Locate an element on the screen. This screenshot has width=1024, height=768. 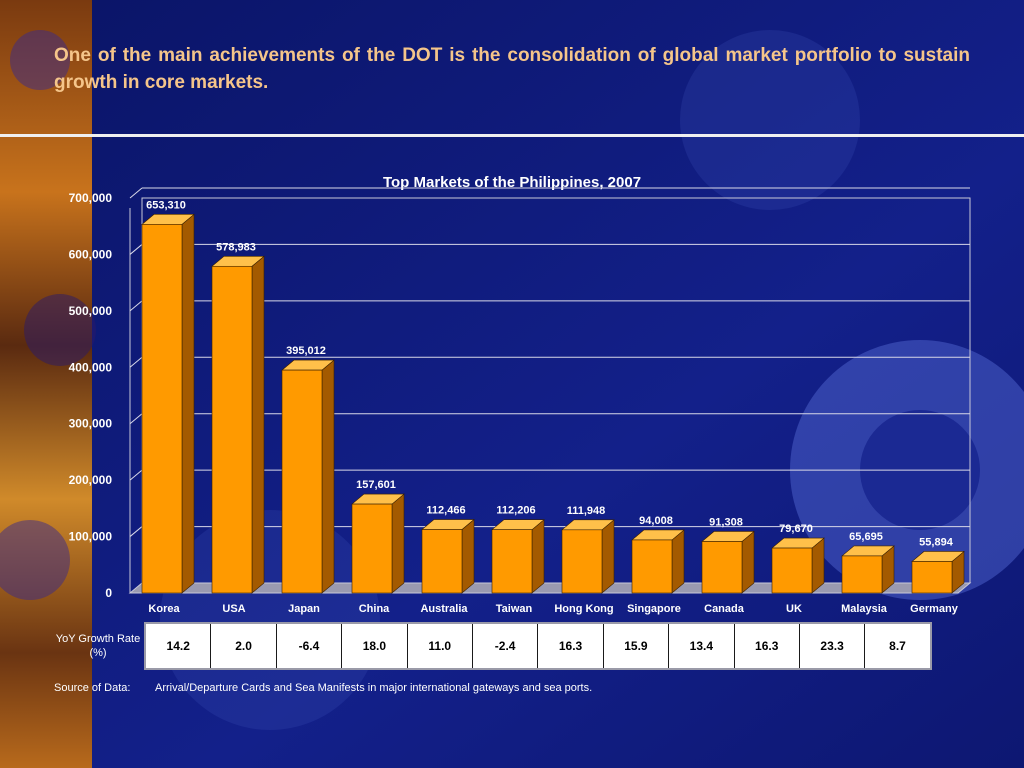
chart-title: Top Markets of the Philippines, 2007 is located at coordinates (512, 182).